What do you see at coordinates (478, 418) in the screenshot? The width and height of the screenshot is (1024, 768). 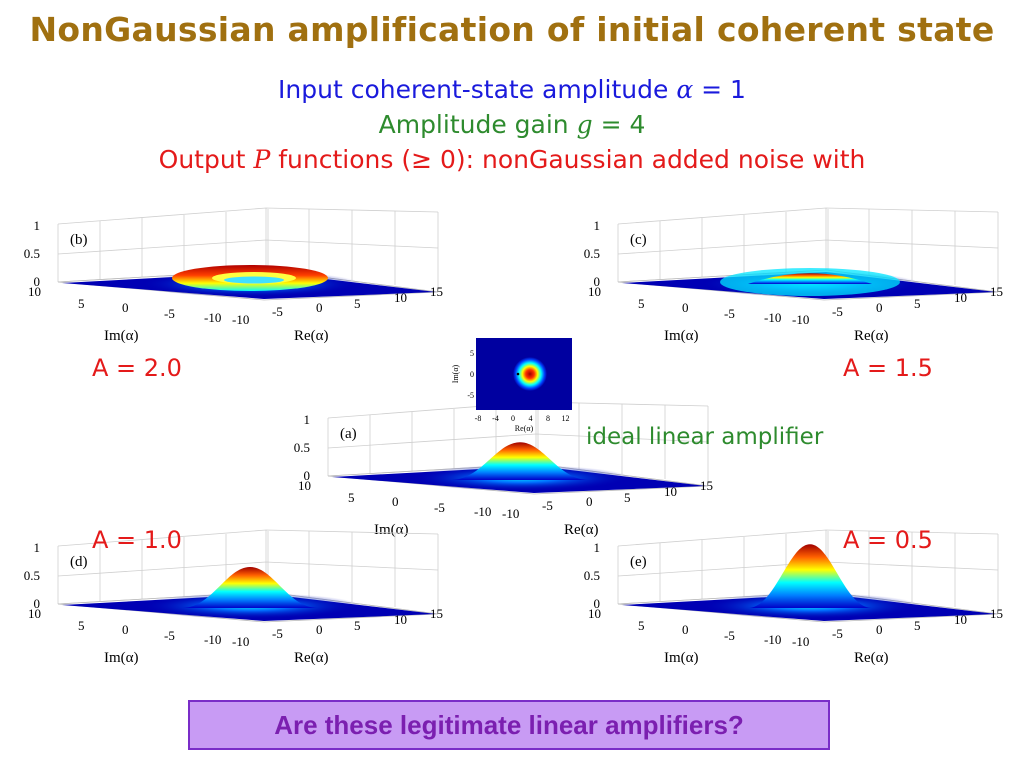 I see `inset-x-tick: -8` at bounding box center [478, 418].